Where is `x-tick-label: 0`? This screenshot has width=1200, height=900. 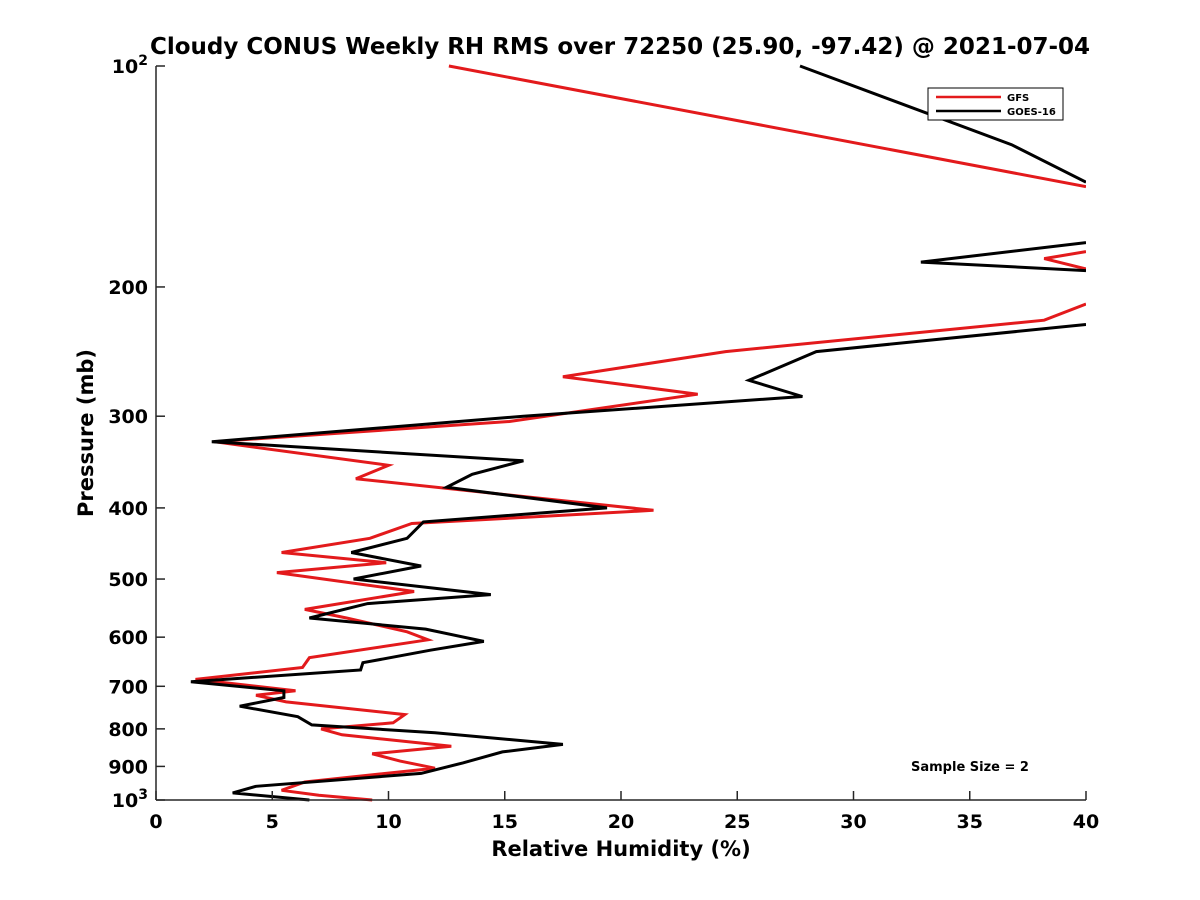 x-tick-label: 0 is located at coordinates (155, 822).